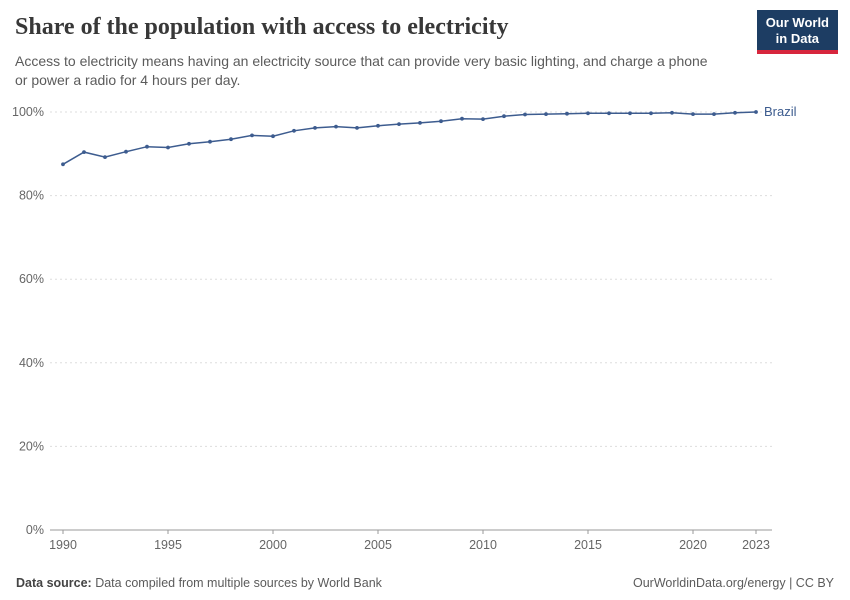  What do you see at coordinates (733, 583) in the screenshot?
I see `footer-link: OurWorldinData.org/energy | CC BY` at bounding box center [733, 583].